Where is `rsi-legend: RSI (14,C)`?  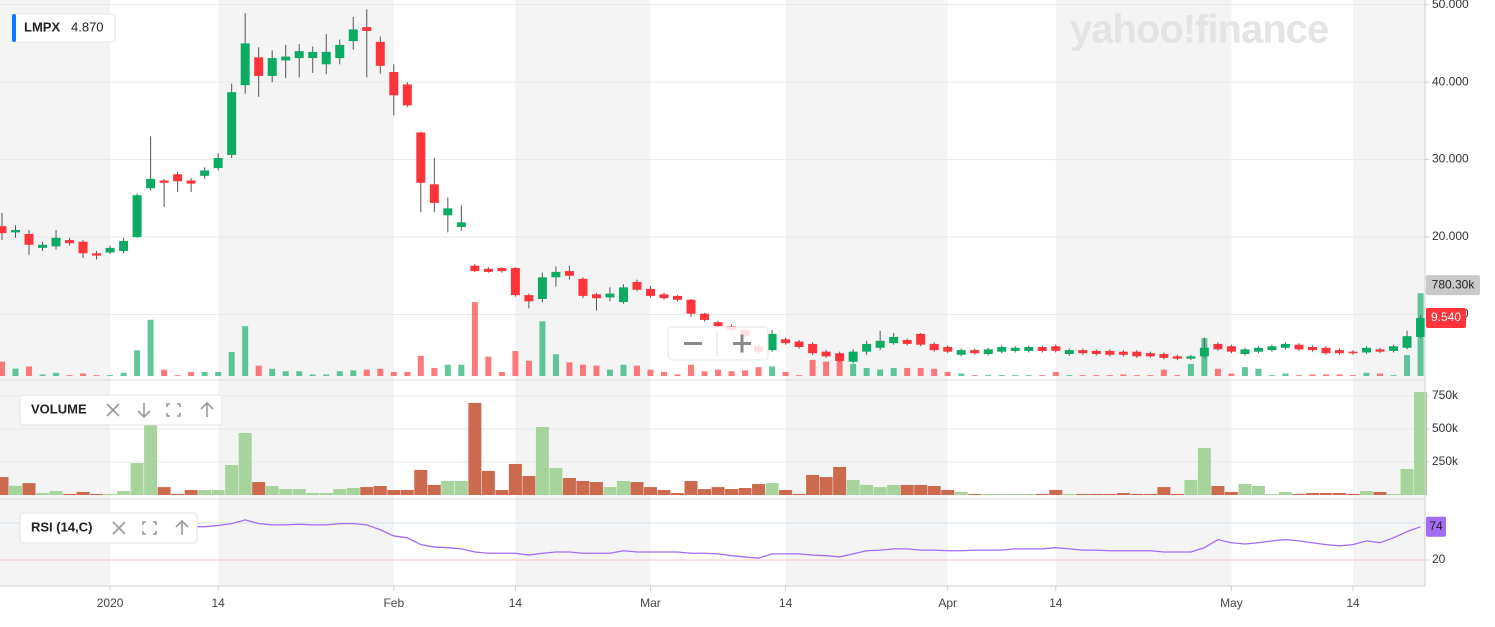 rsi-legend: RSI (14,C) is located at coordinates (108, 528).